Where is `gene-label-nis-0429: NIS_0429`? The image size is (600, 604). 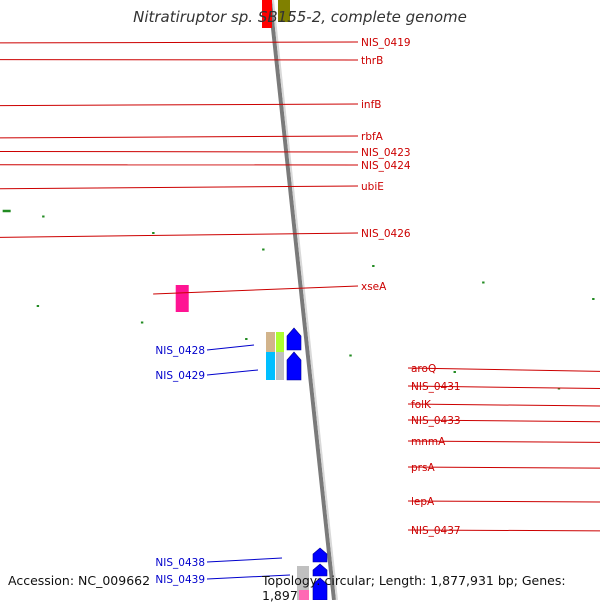 gene-label-nis-0429: NIS_0429 is located at coordinates (180, 376).